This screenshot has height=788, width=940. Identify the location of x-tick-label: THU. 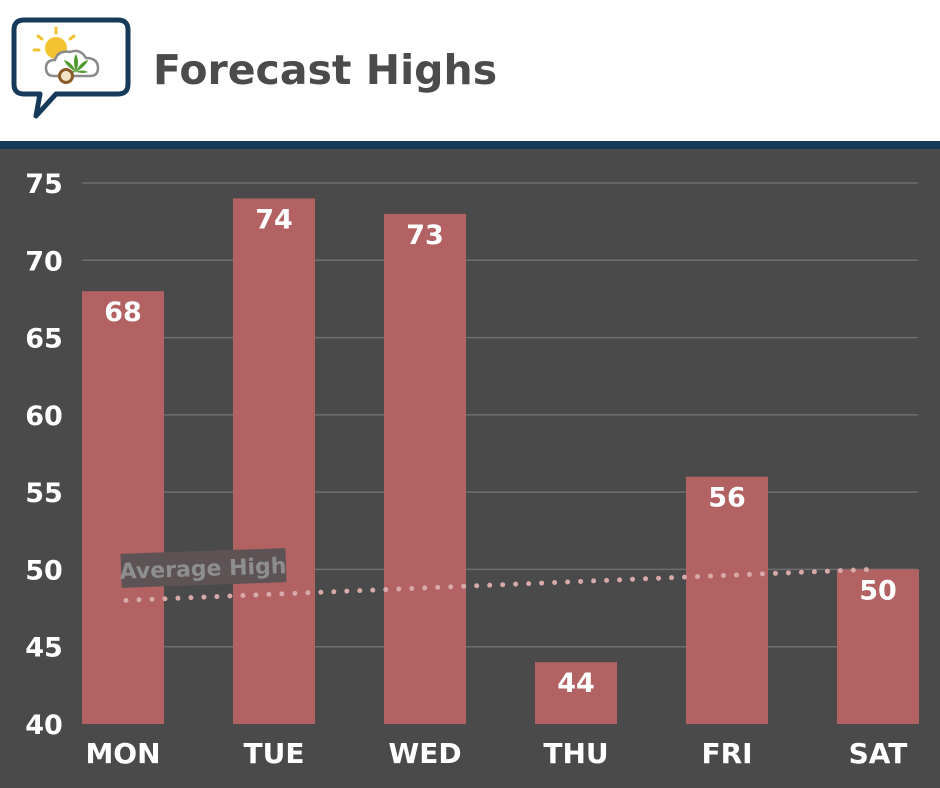
(575, 753).